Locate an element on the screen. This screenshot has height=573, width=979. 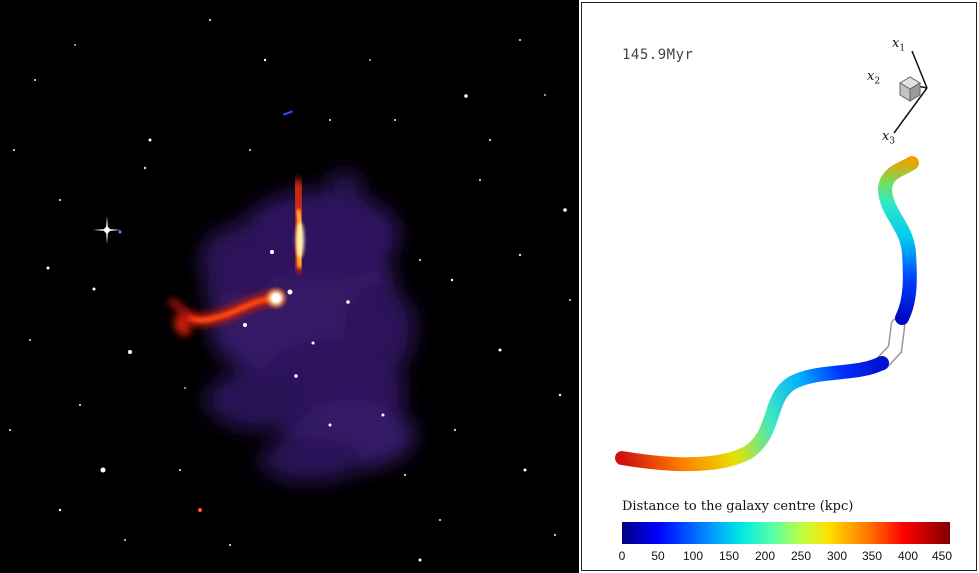
colorbar is located at coordinates (786, 533).